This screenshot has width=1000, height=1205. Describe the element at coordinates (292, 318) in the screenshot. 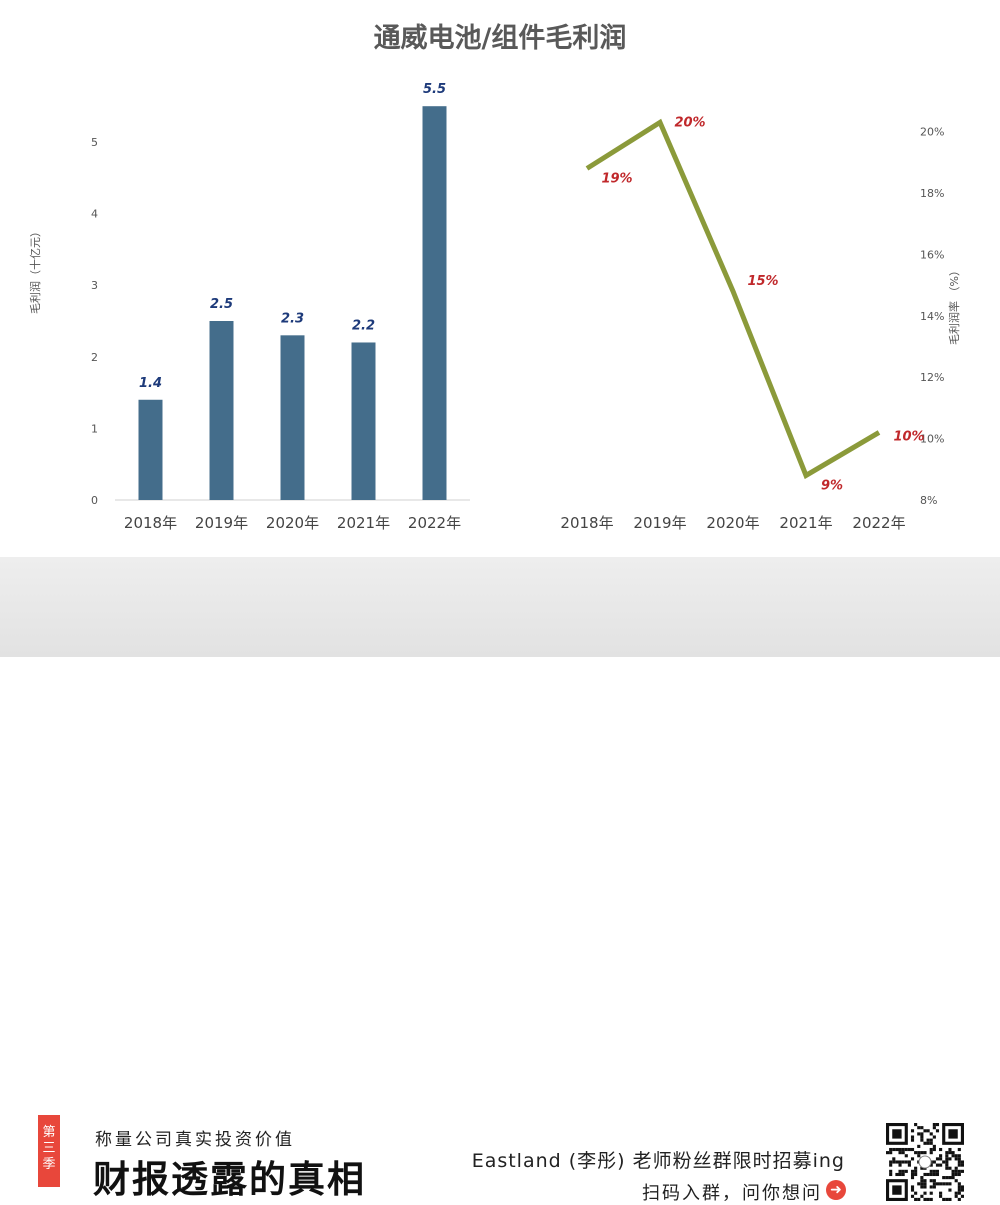

I see `bar-data-label: 2.3` at that location.